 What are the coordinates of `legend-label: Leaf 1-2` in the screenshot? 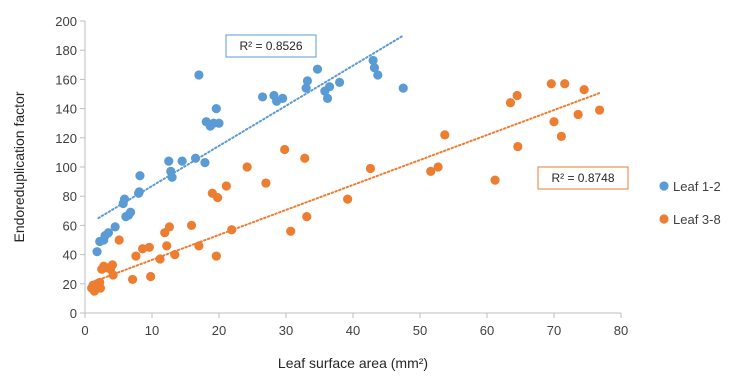 It's located at (697, 186).